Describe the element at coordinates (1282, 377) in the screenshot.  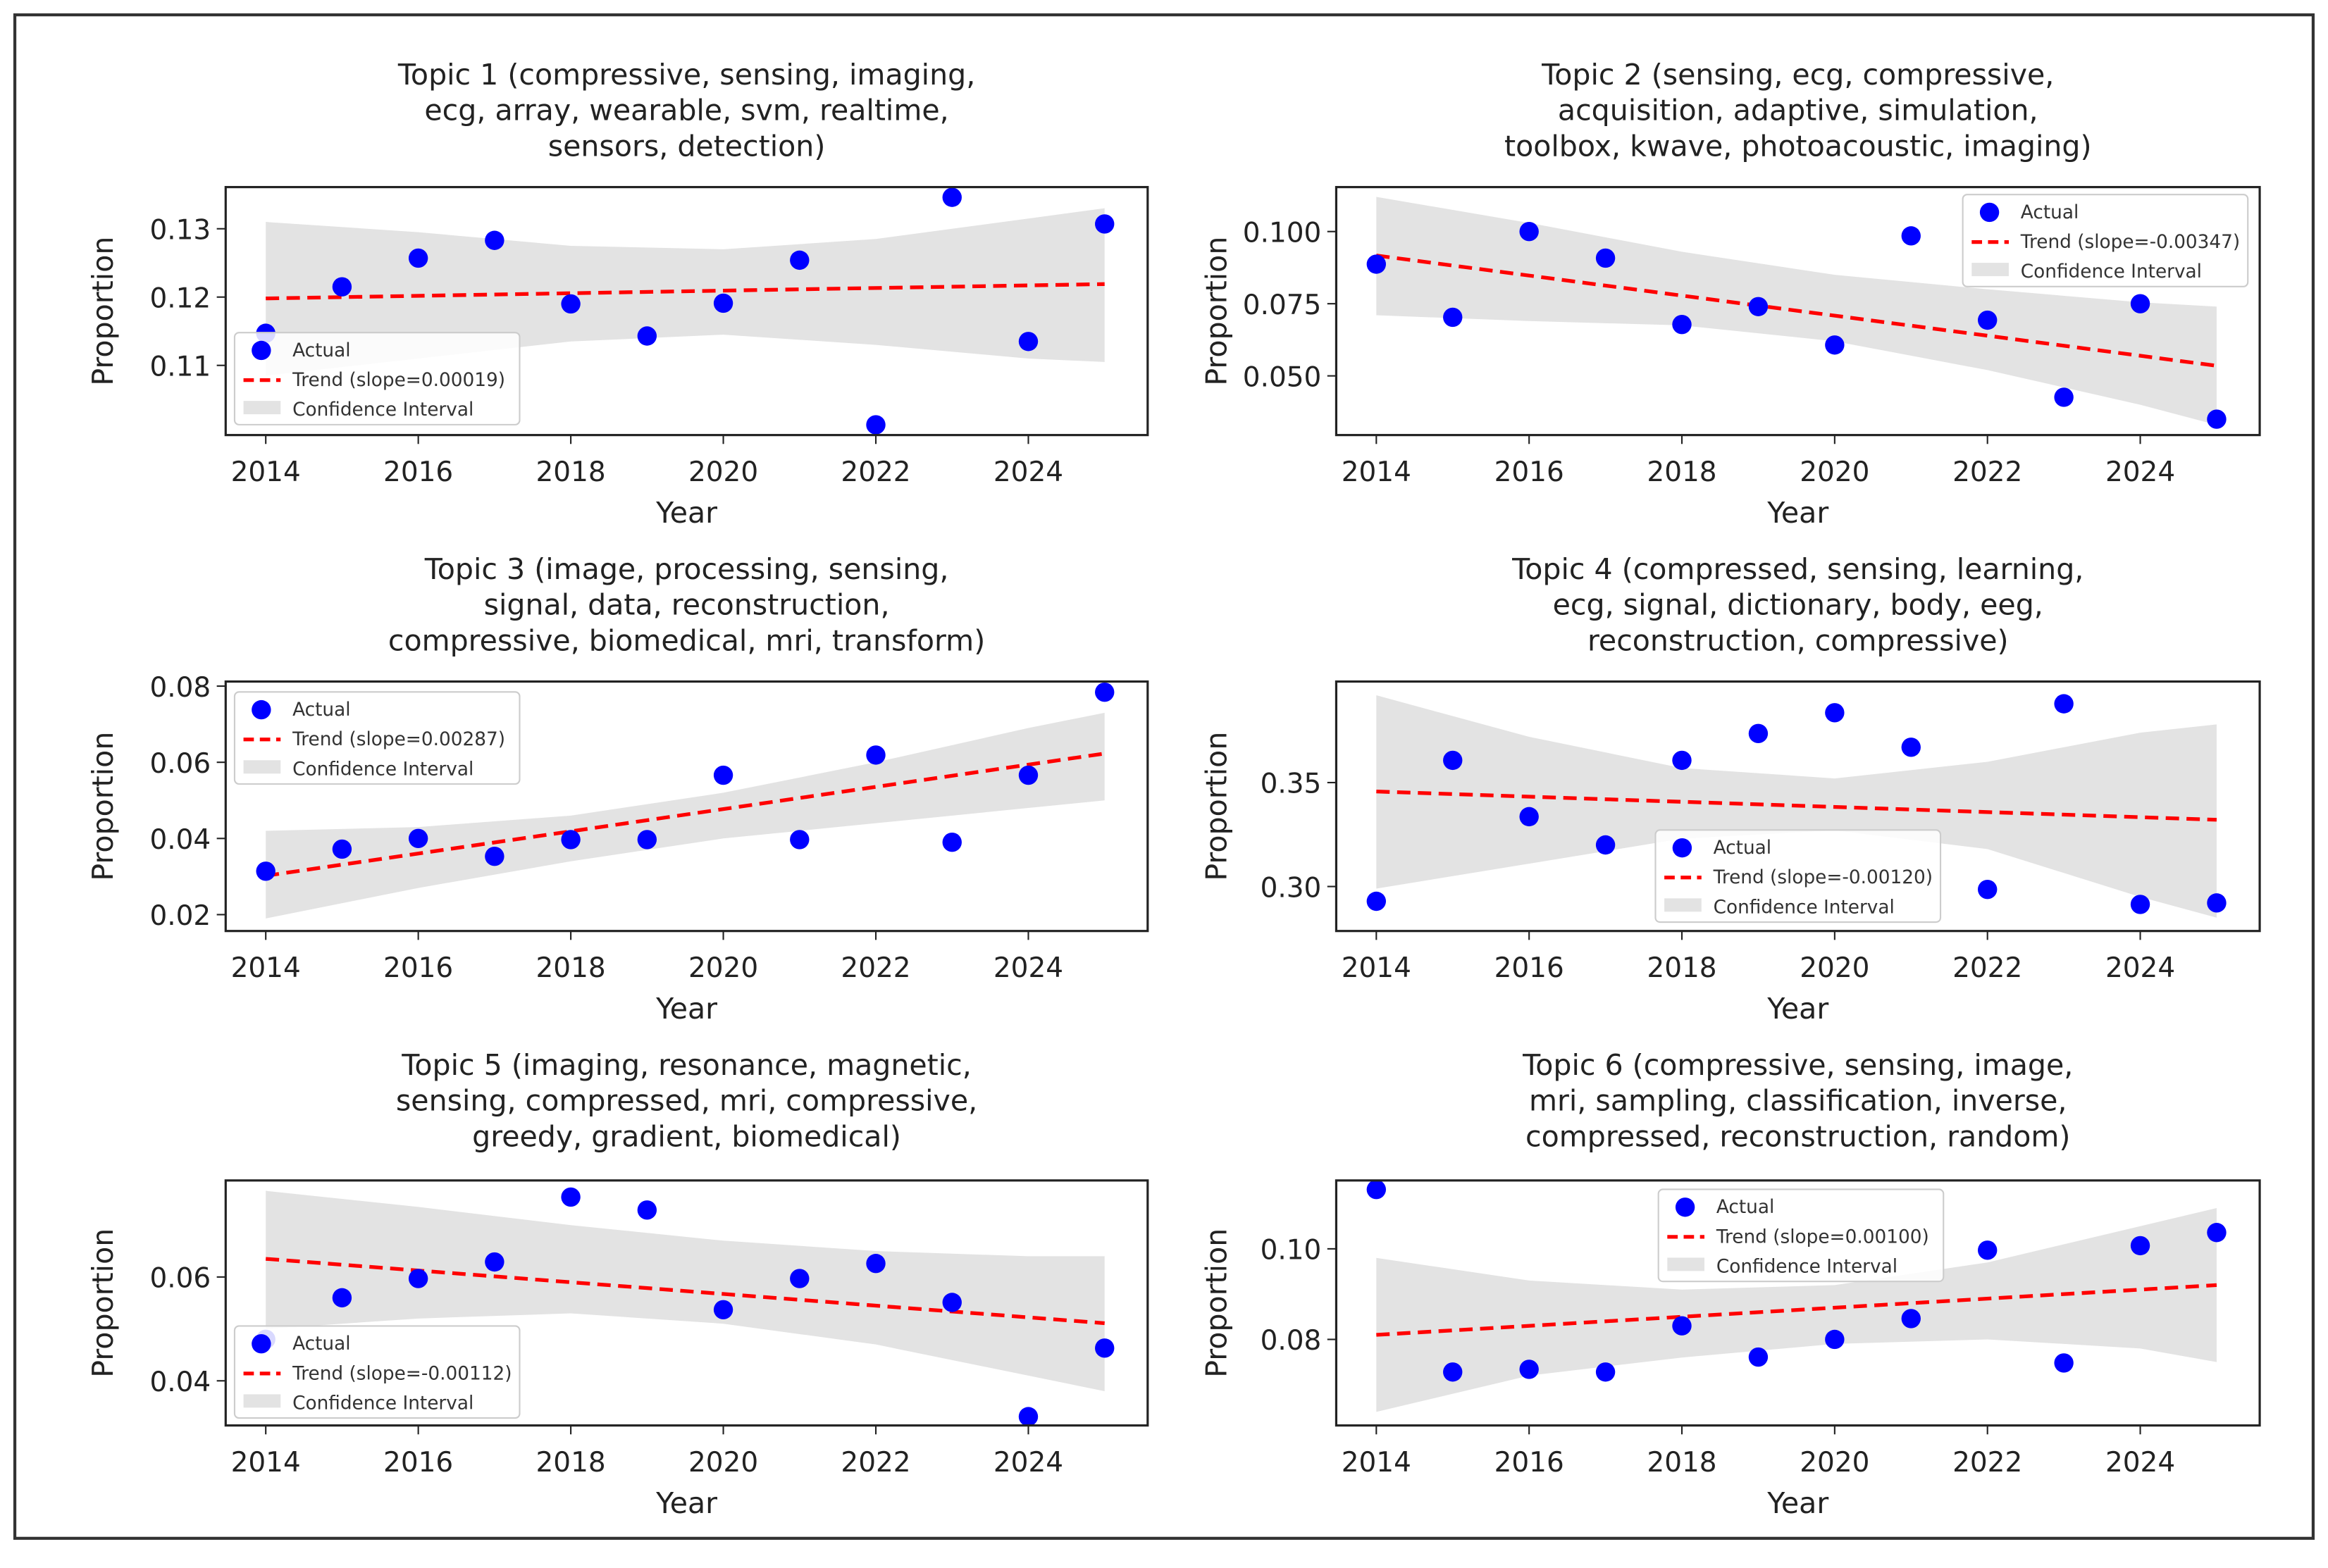
I see `y-tick-label: 0.050` at that location.